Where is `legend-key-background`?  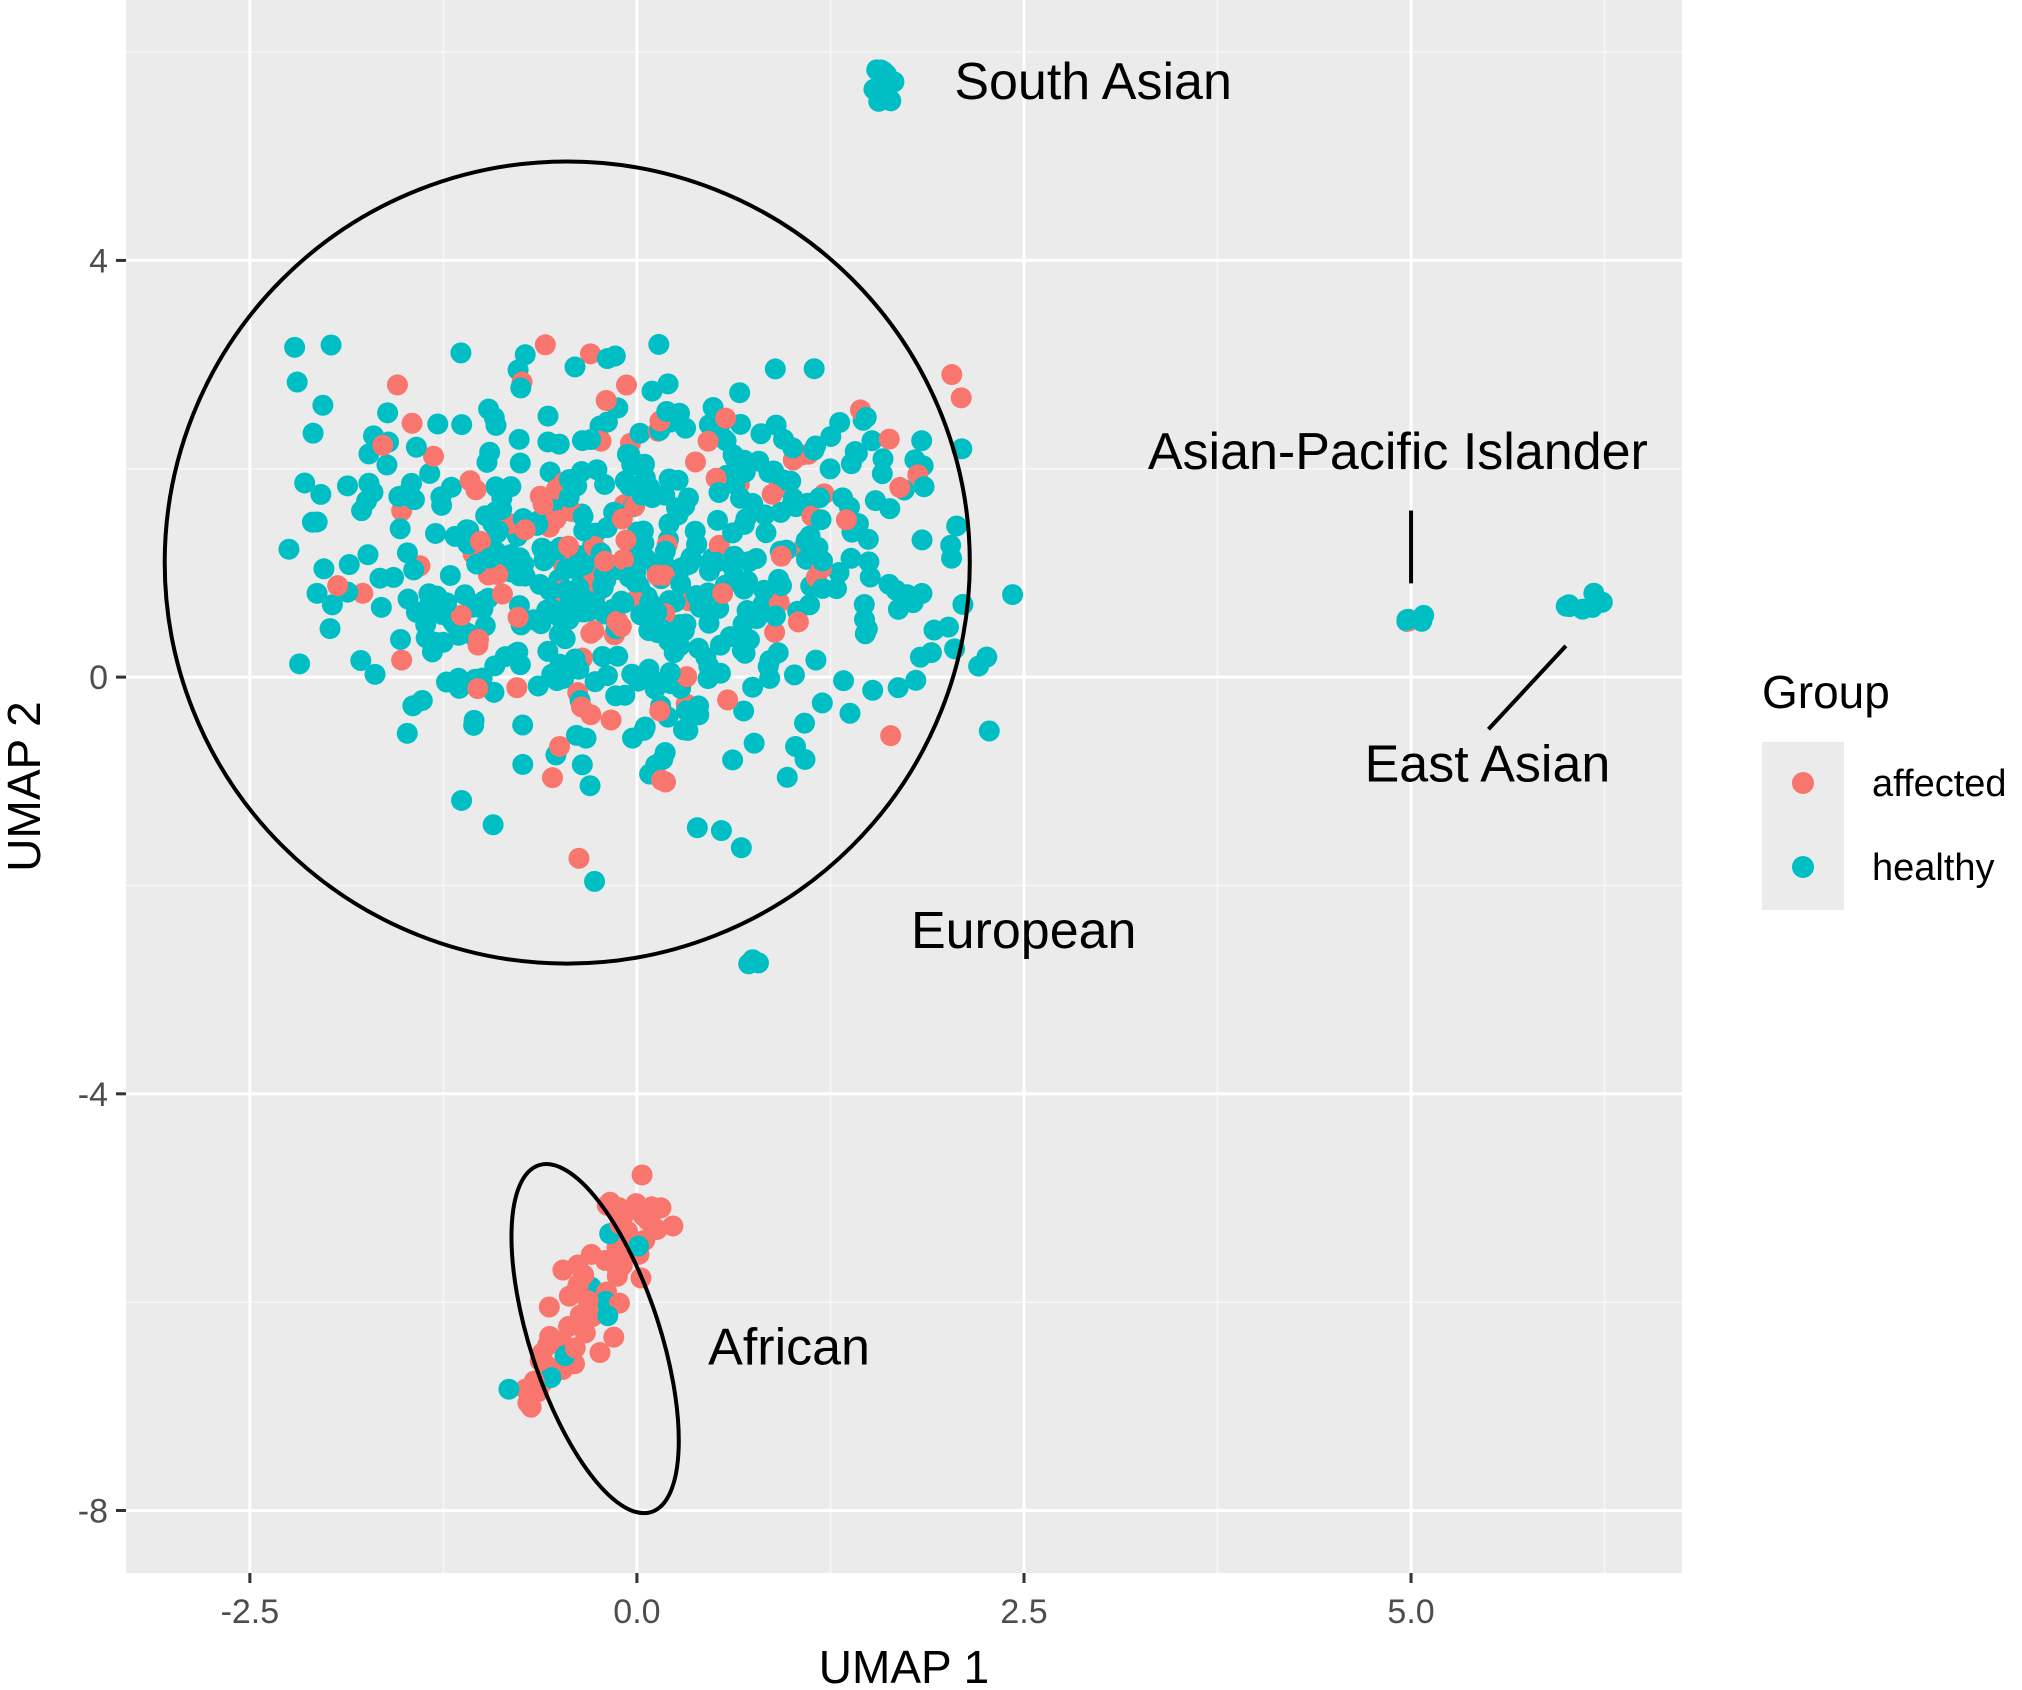
legend-key-background is located at coordinates (1803, 826).